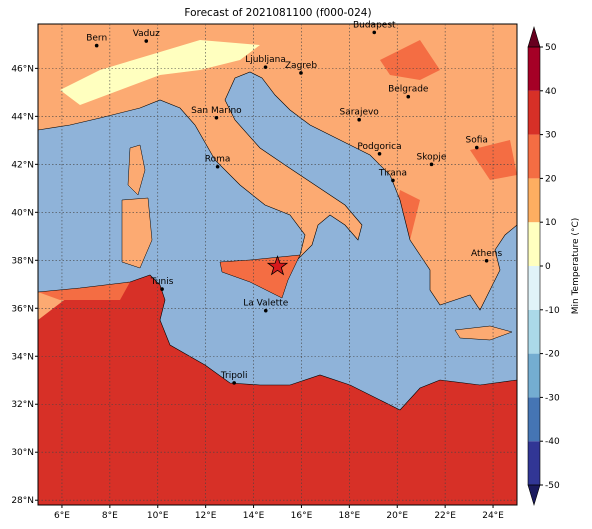 The image size is (592, 529). I want to click on y-tick-label: 44°N, so click(22, 117).